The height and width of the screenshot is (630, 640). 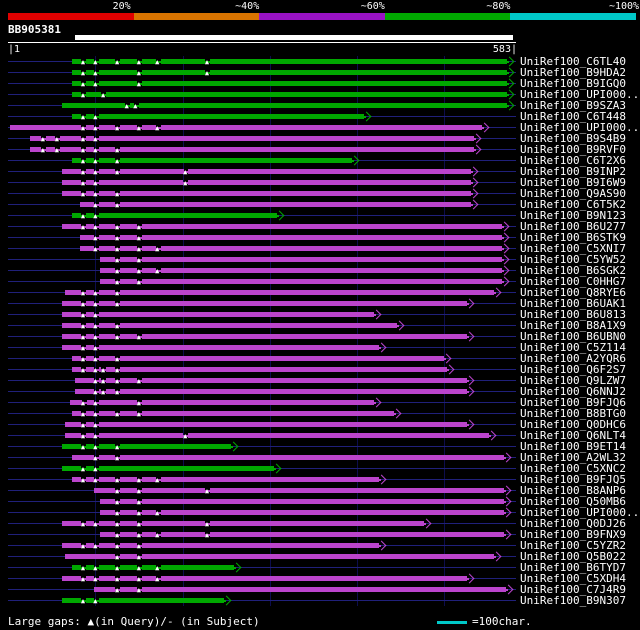 What do you see at coordinates (573, 215) in the screenshot?
I see `hit-label: UniRef100_B9N123` at bounding box center [573, 215].